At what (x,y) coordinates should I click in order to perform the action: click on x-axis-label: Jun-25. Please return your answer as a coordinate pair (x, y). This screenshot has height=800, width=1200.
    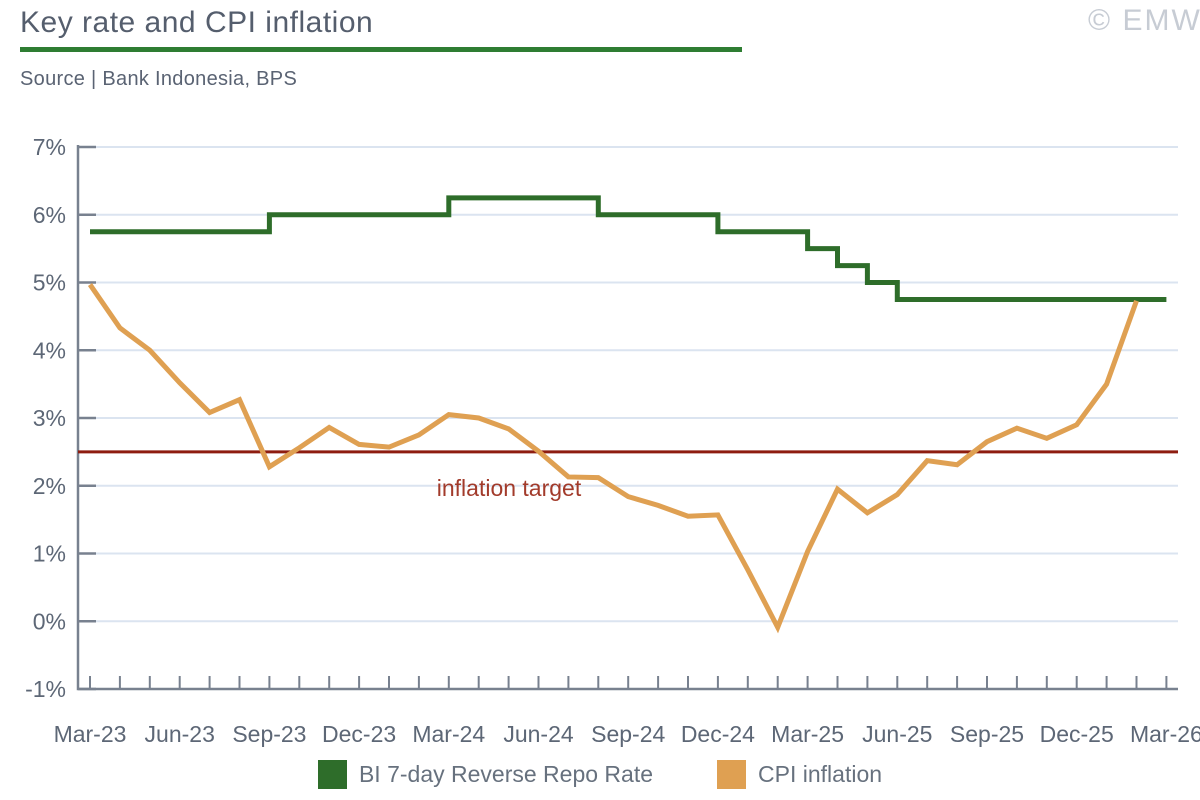
    Looking at the image, I should click on (897, 734).